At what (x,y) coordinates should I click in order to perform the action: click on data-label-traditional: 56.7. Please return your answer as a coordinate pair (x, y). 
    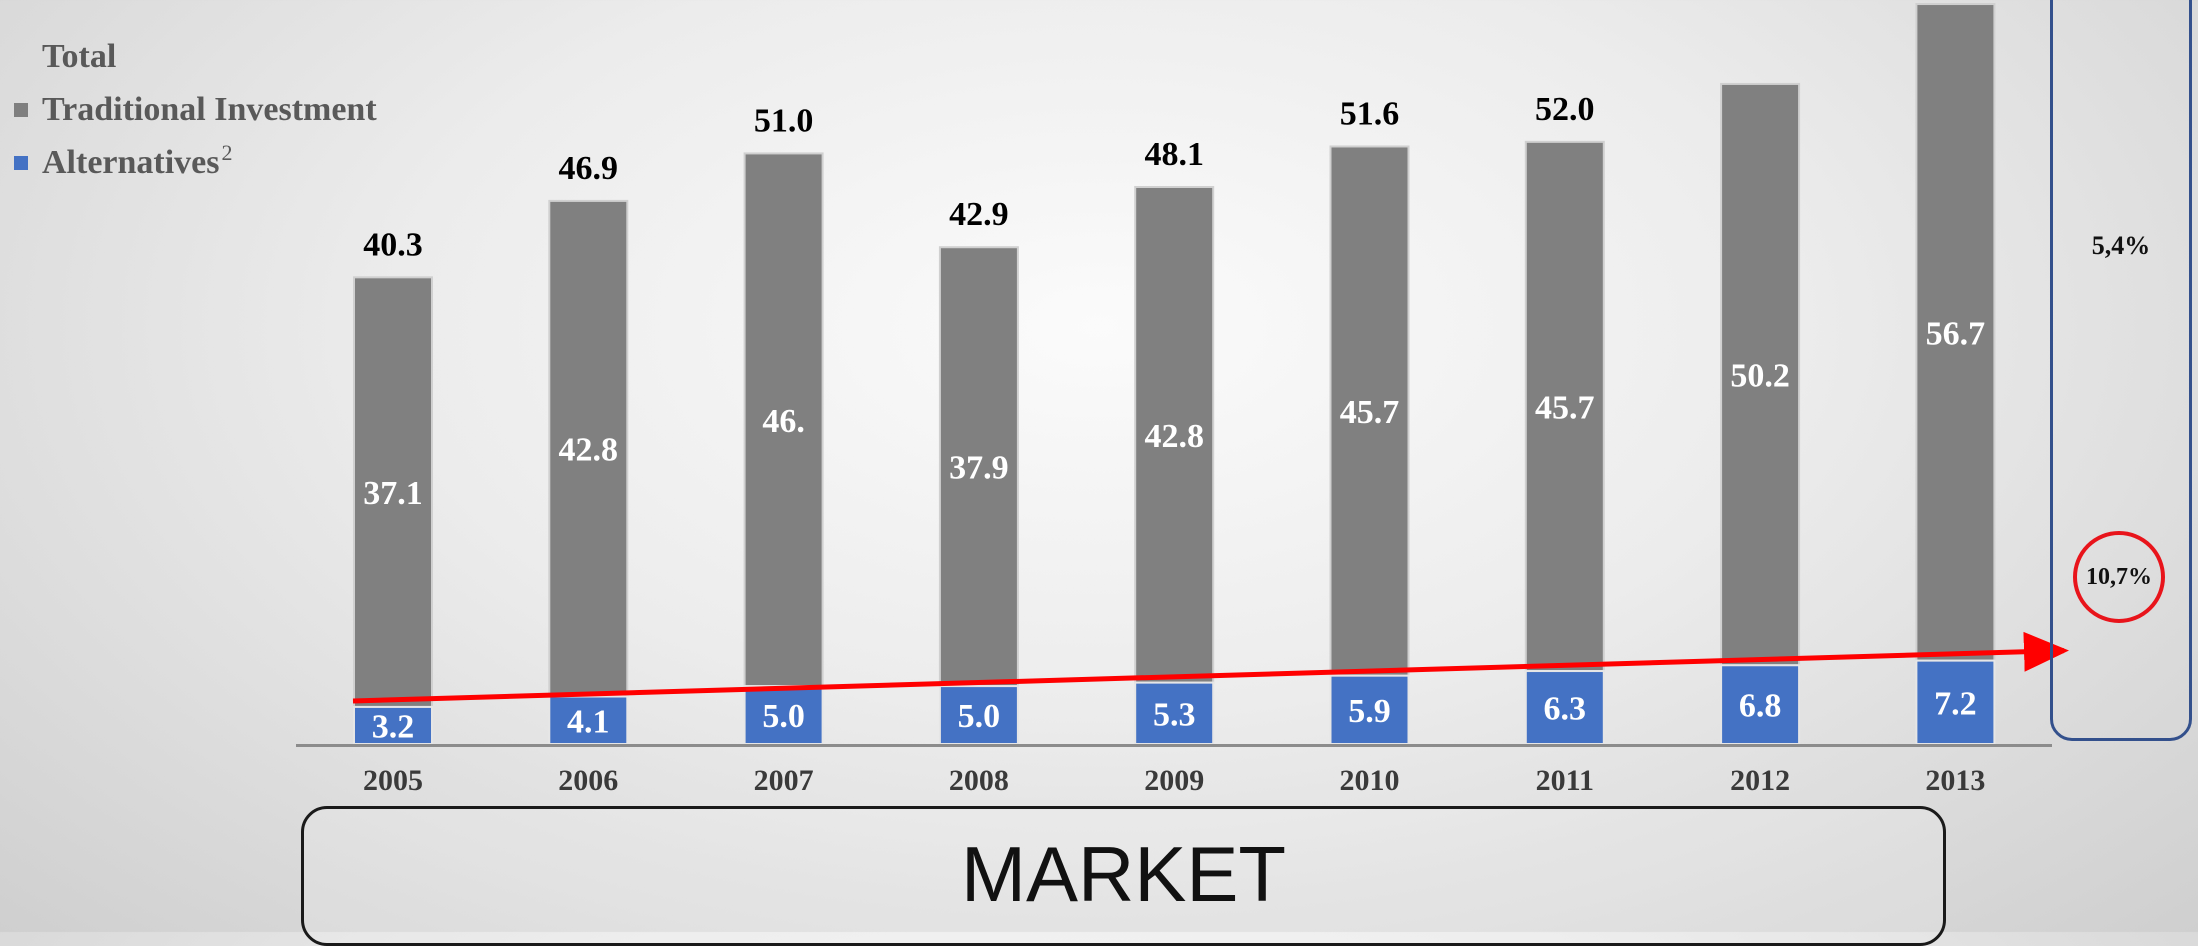
    Looking at the image, I should click on (1956, 333).